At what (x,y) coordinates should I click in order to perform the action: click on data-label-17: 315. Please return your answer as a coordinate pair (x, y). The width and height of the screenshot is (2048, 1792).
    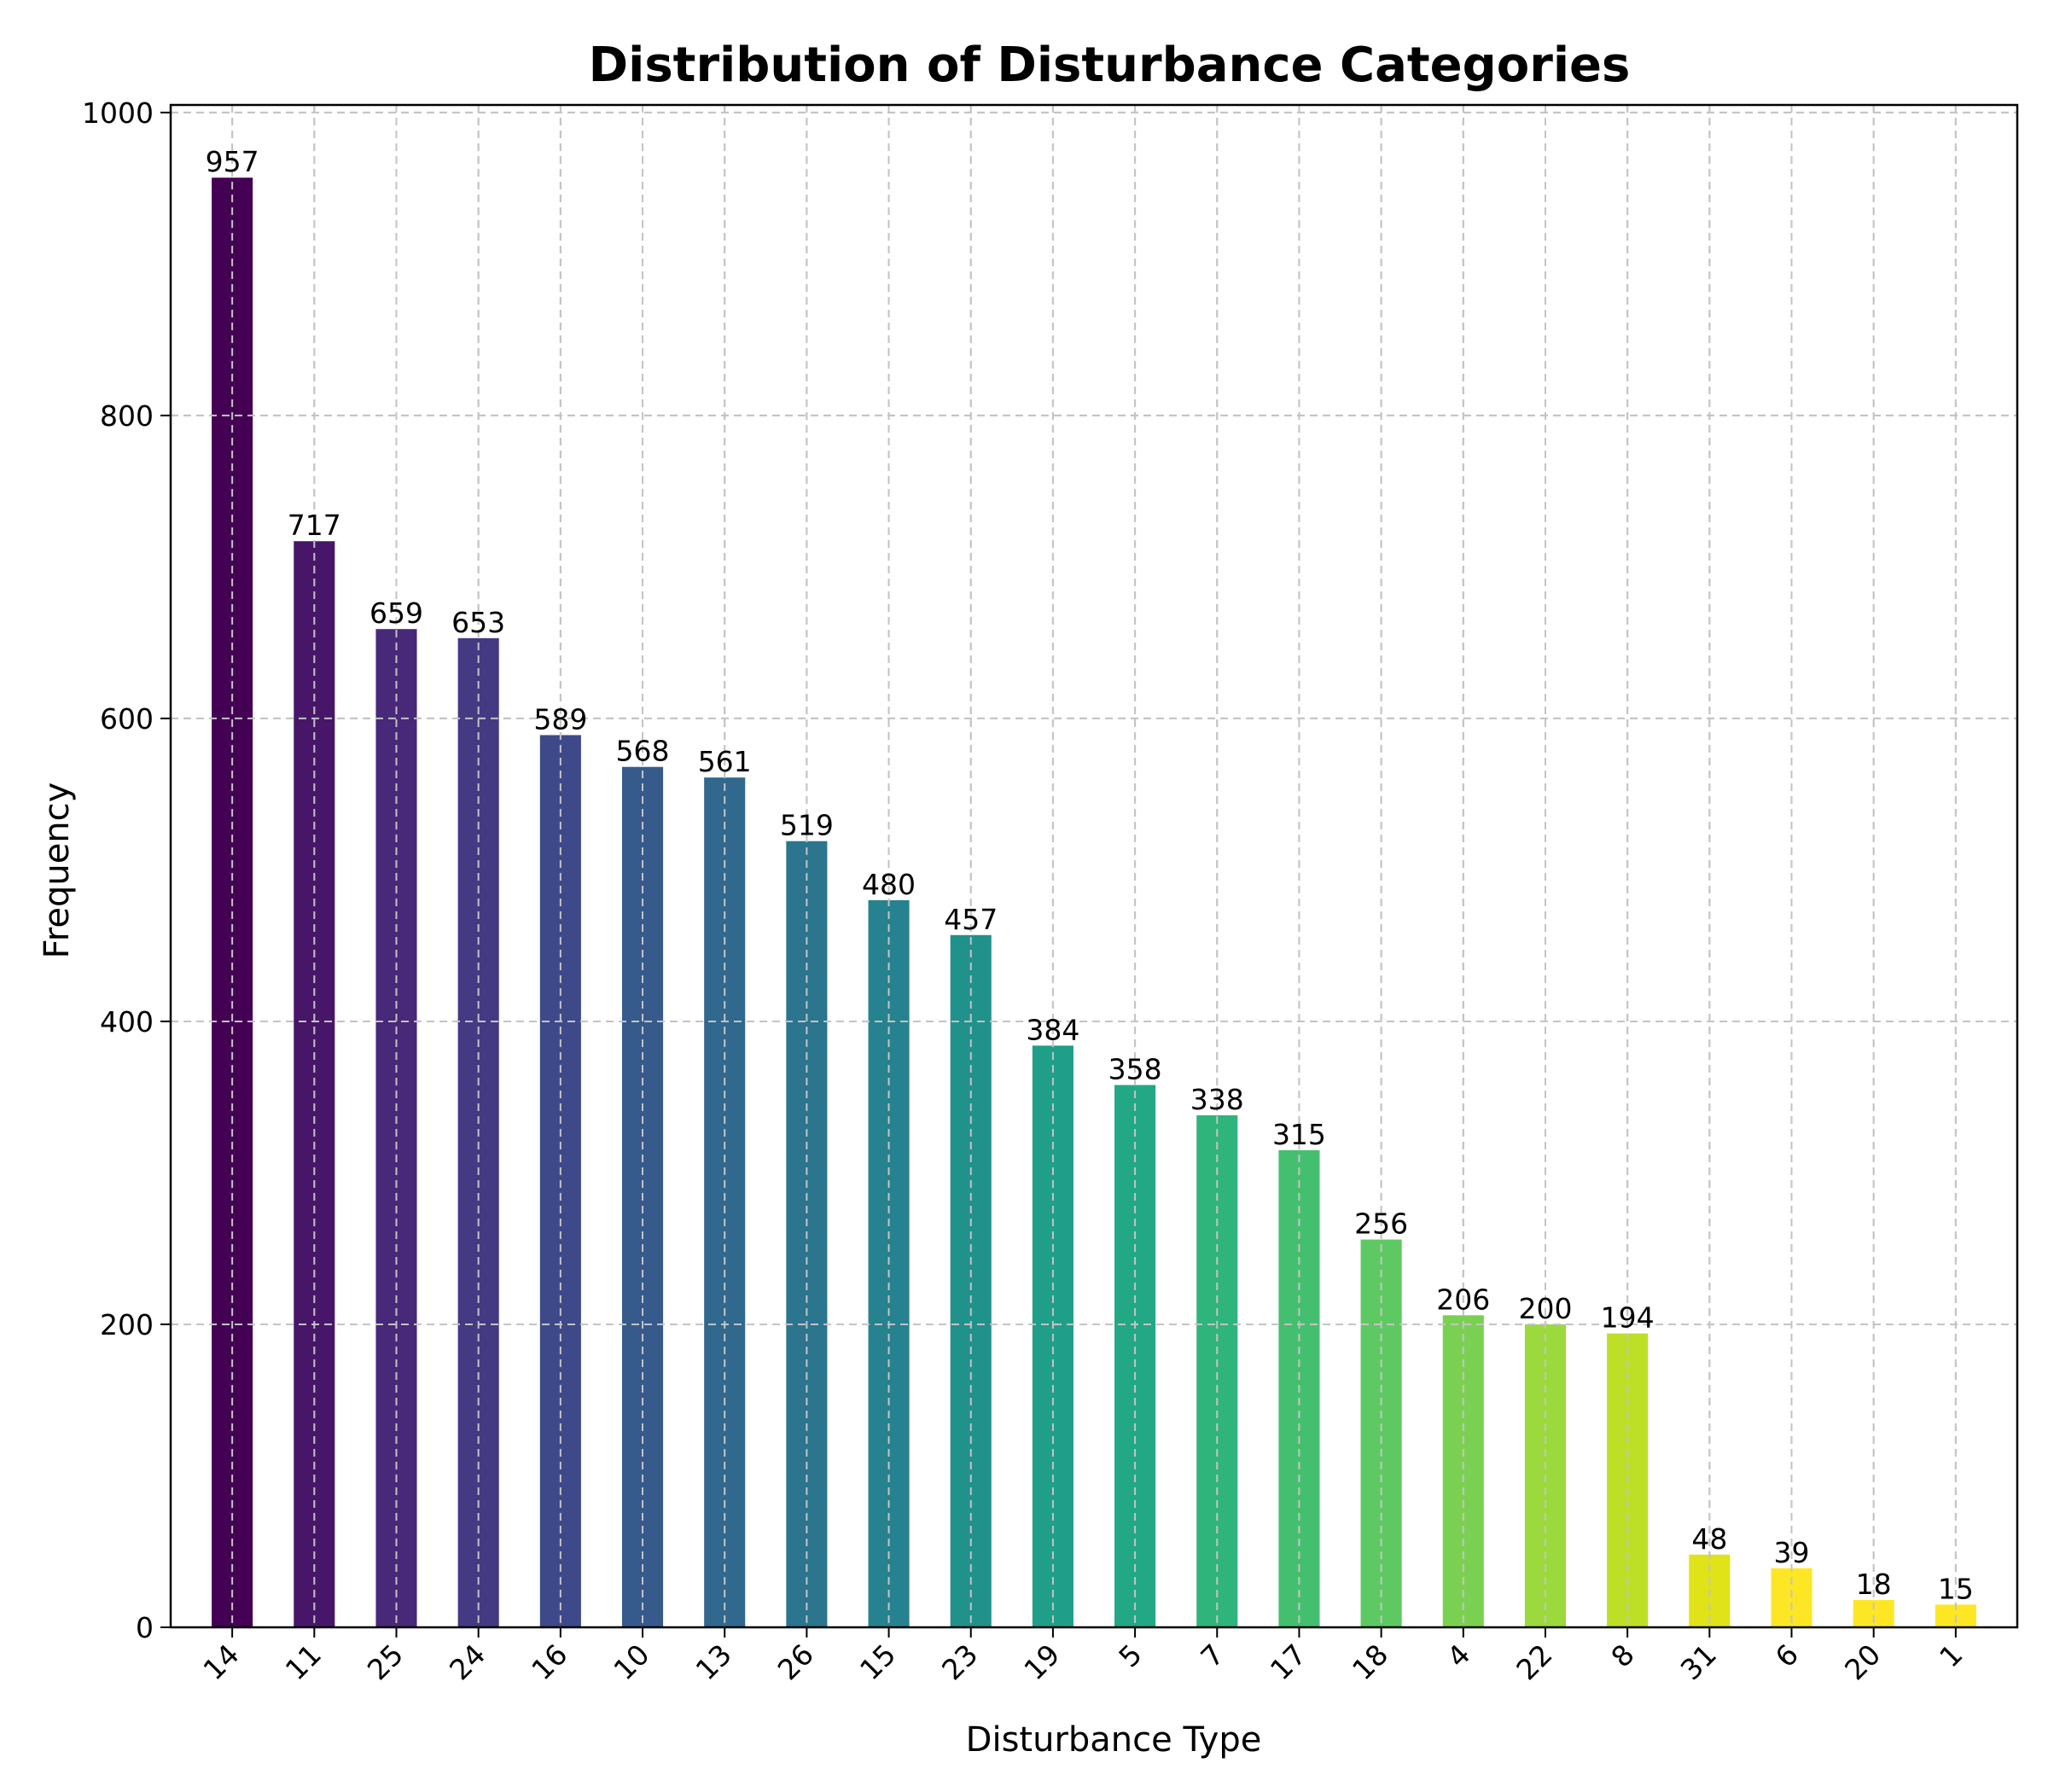
    Looking at the image, I should click on (1299, 1134).